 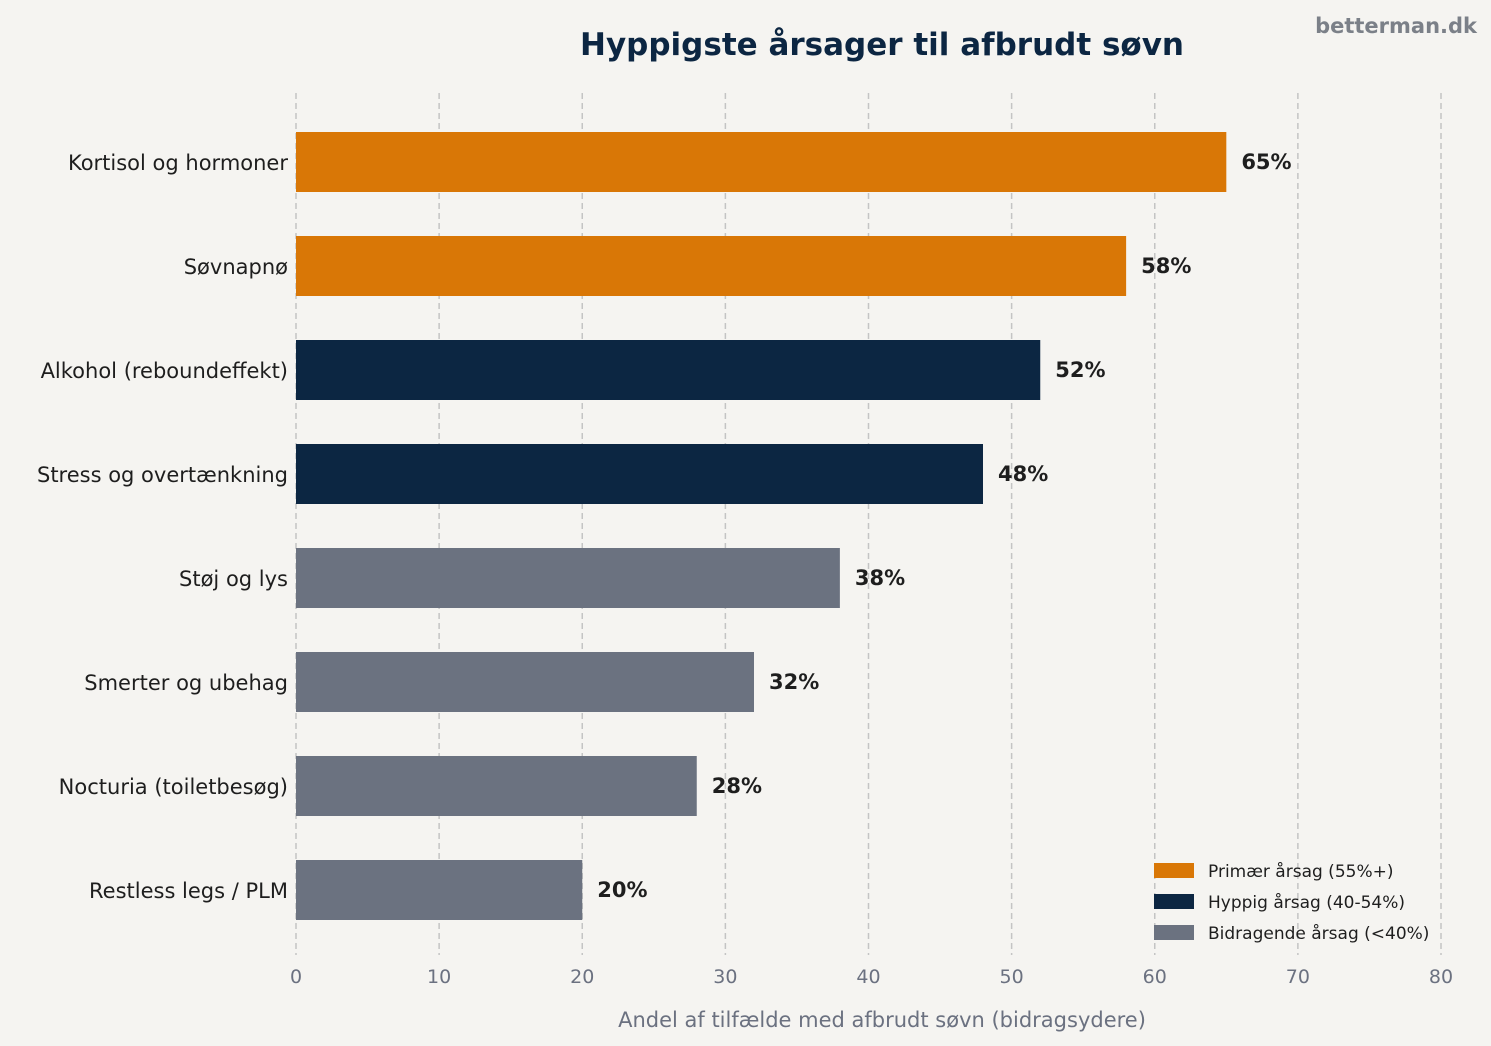 What do you see at coordinates (439, 977) in the screenshot?
I see `x-tick-label: 10` at bounding box center [439, 977].